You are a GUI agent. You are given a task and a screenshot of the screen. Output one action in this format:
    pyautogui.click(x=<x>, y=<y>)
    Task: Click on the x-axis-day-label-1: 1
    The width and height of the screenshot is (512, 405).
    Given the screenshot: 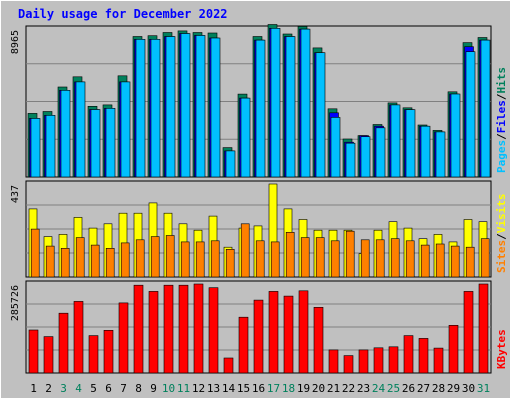 What is the action you would take?
    pyautogui.click(x=33, y=388)
    